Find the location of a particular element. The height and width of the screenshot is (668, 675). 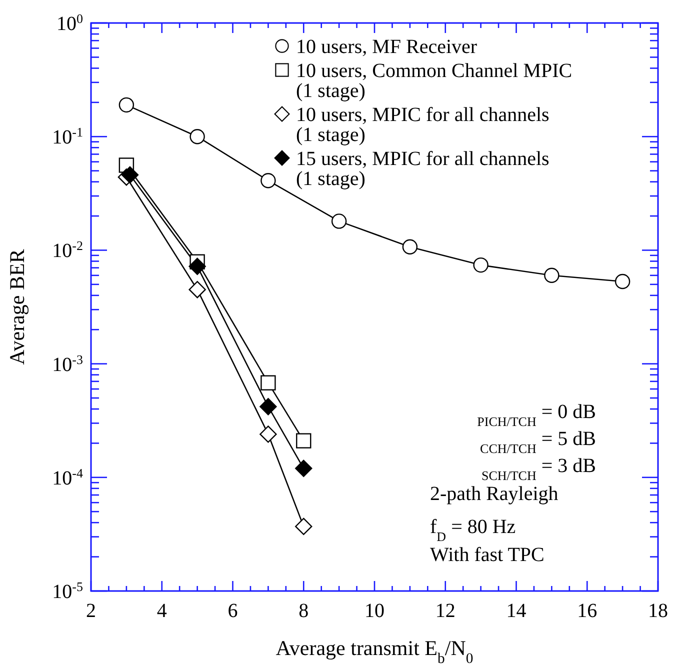

y-tick-label: 10$^{-5}$ is located at coordinates (67, 590).